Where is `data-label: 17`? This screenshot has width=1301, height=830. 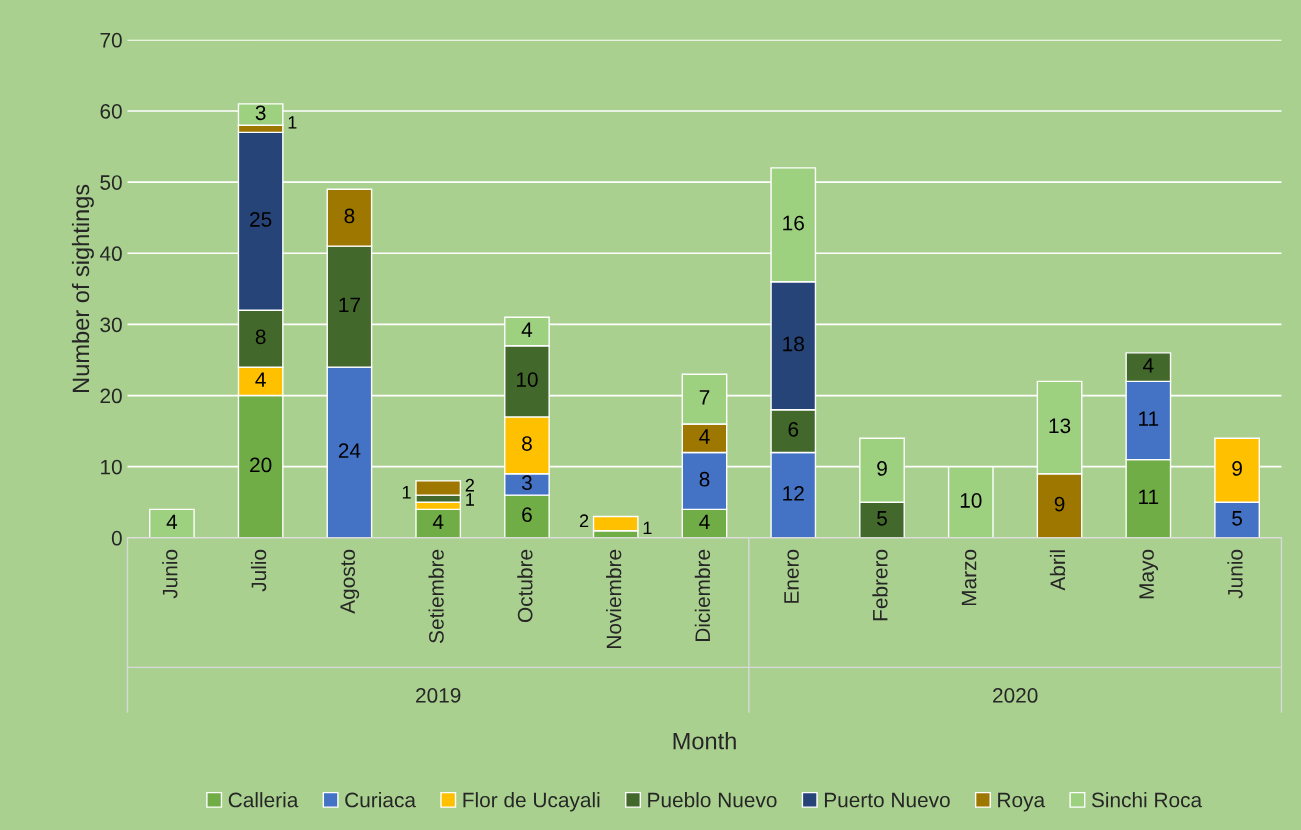
data-label: 17 is located at coordinates (349, 305).